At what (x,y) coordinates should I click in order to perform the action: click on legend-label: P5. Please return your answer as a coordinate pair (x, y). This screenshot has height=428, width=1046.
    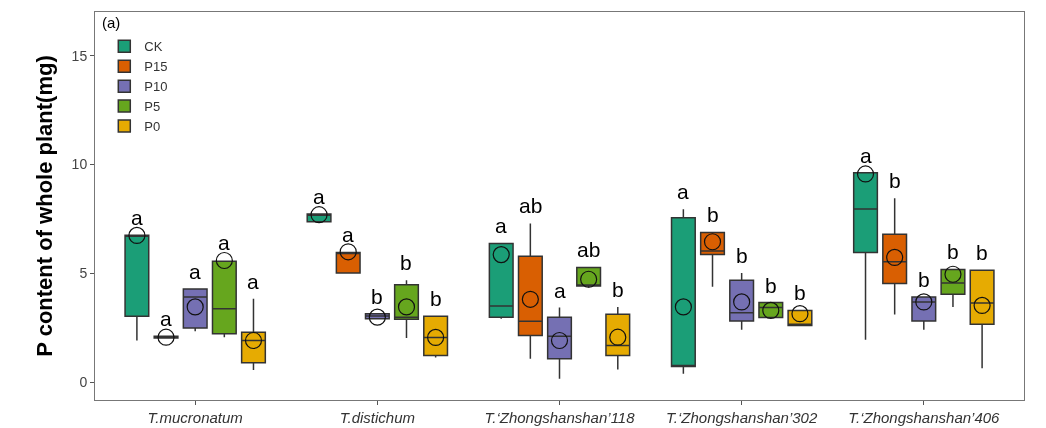
    Looking at the image, I should click on (152, 107).